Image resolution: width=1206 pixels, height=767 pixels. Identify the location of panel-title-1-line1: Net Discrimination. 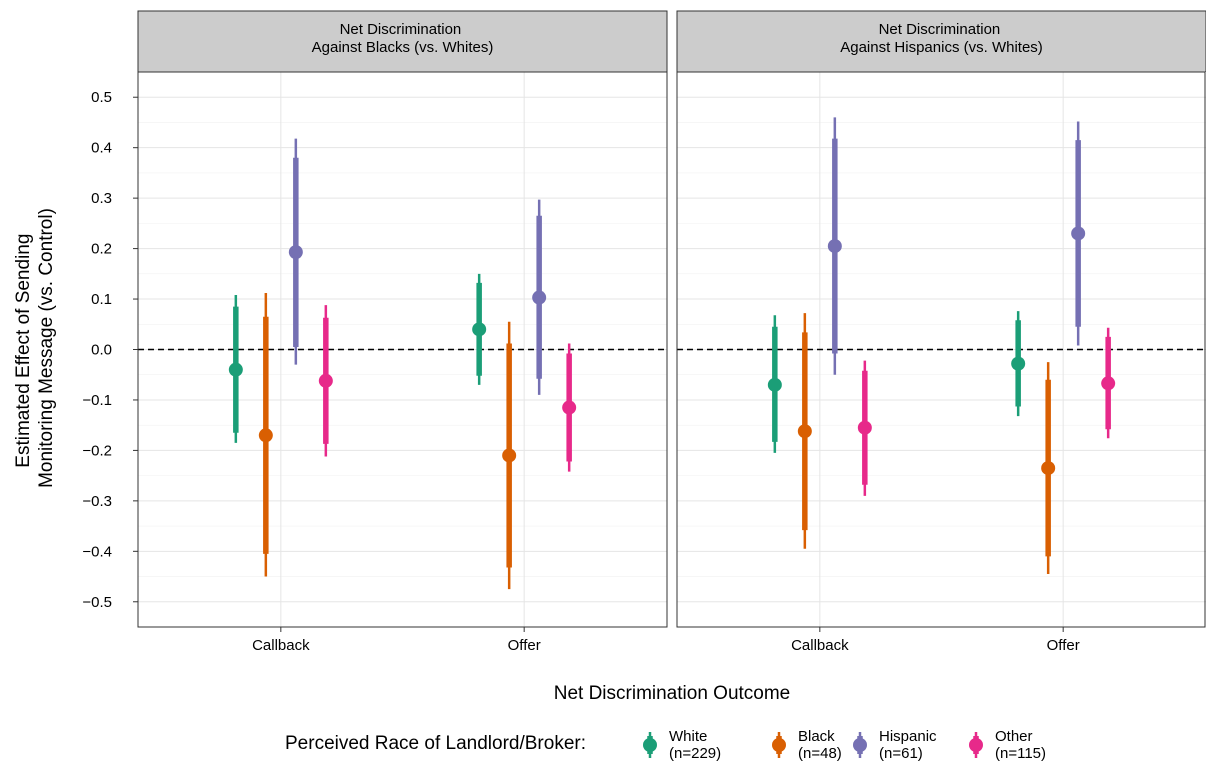
(401, 29).